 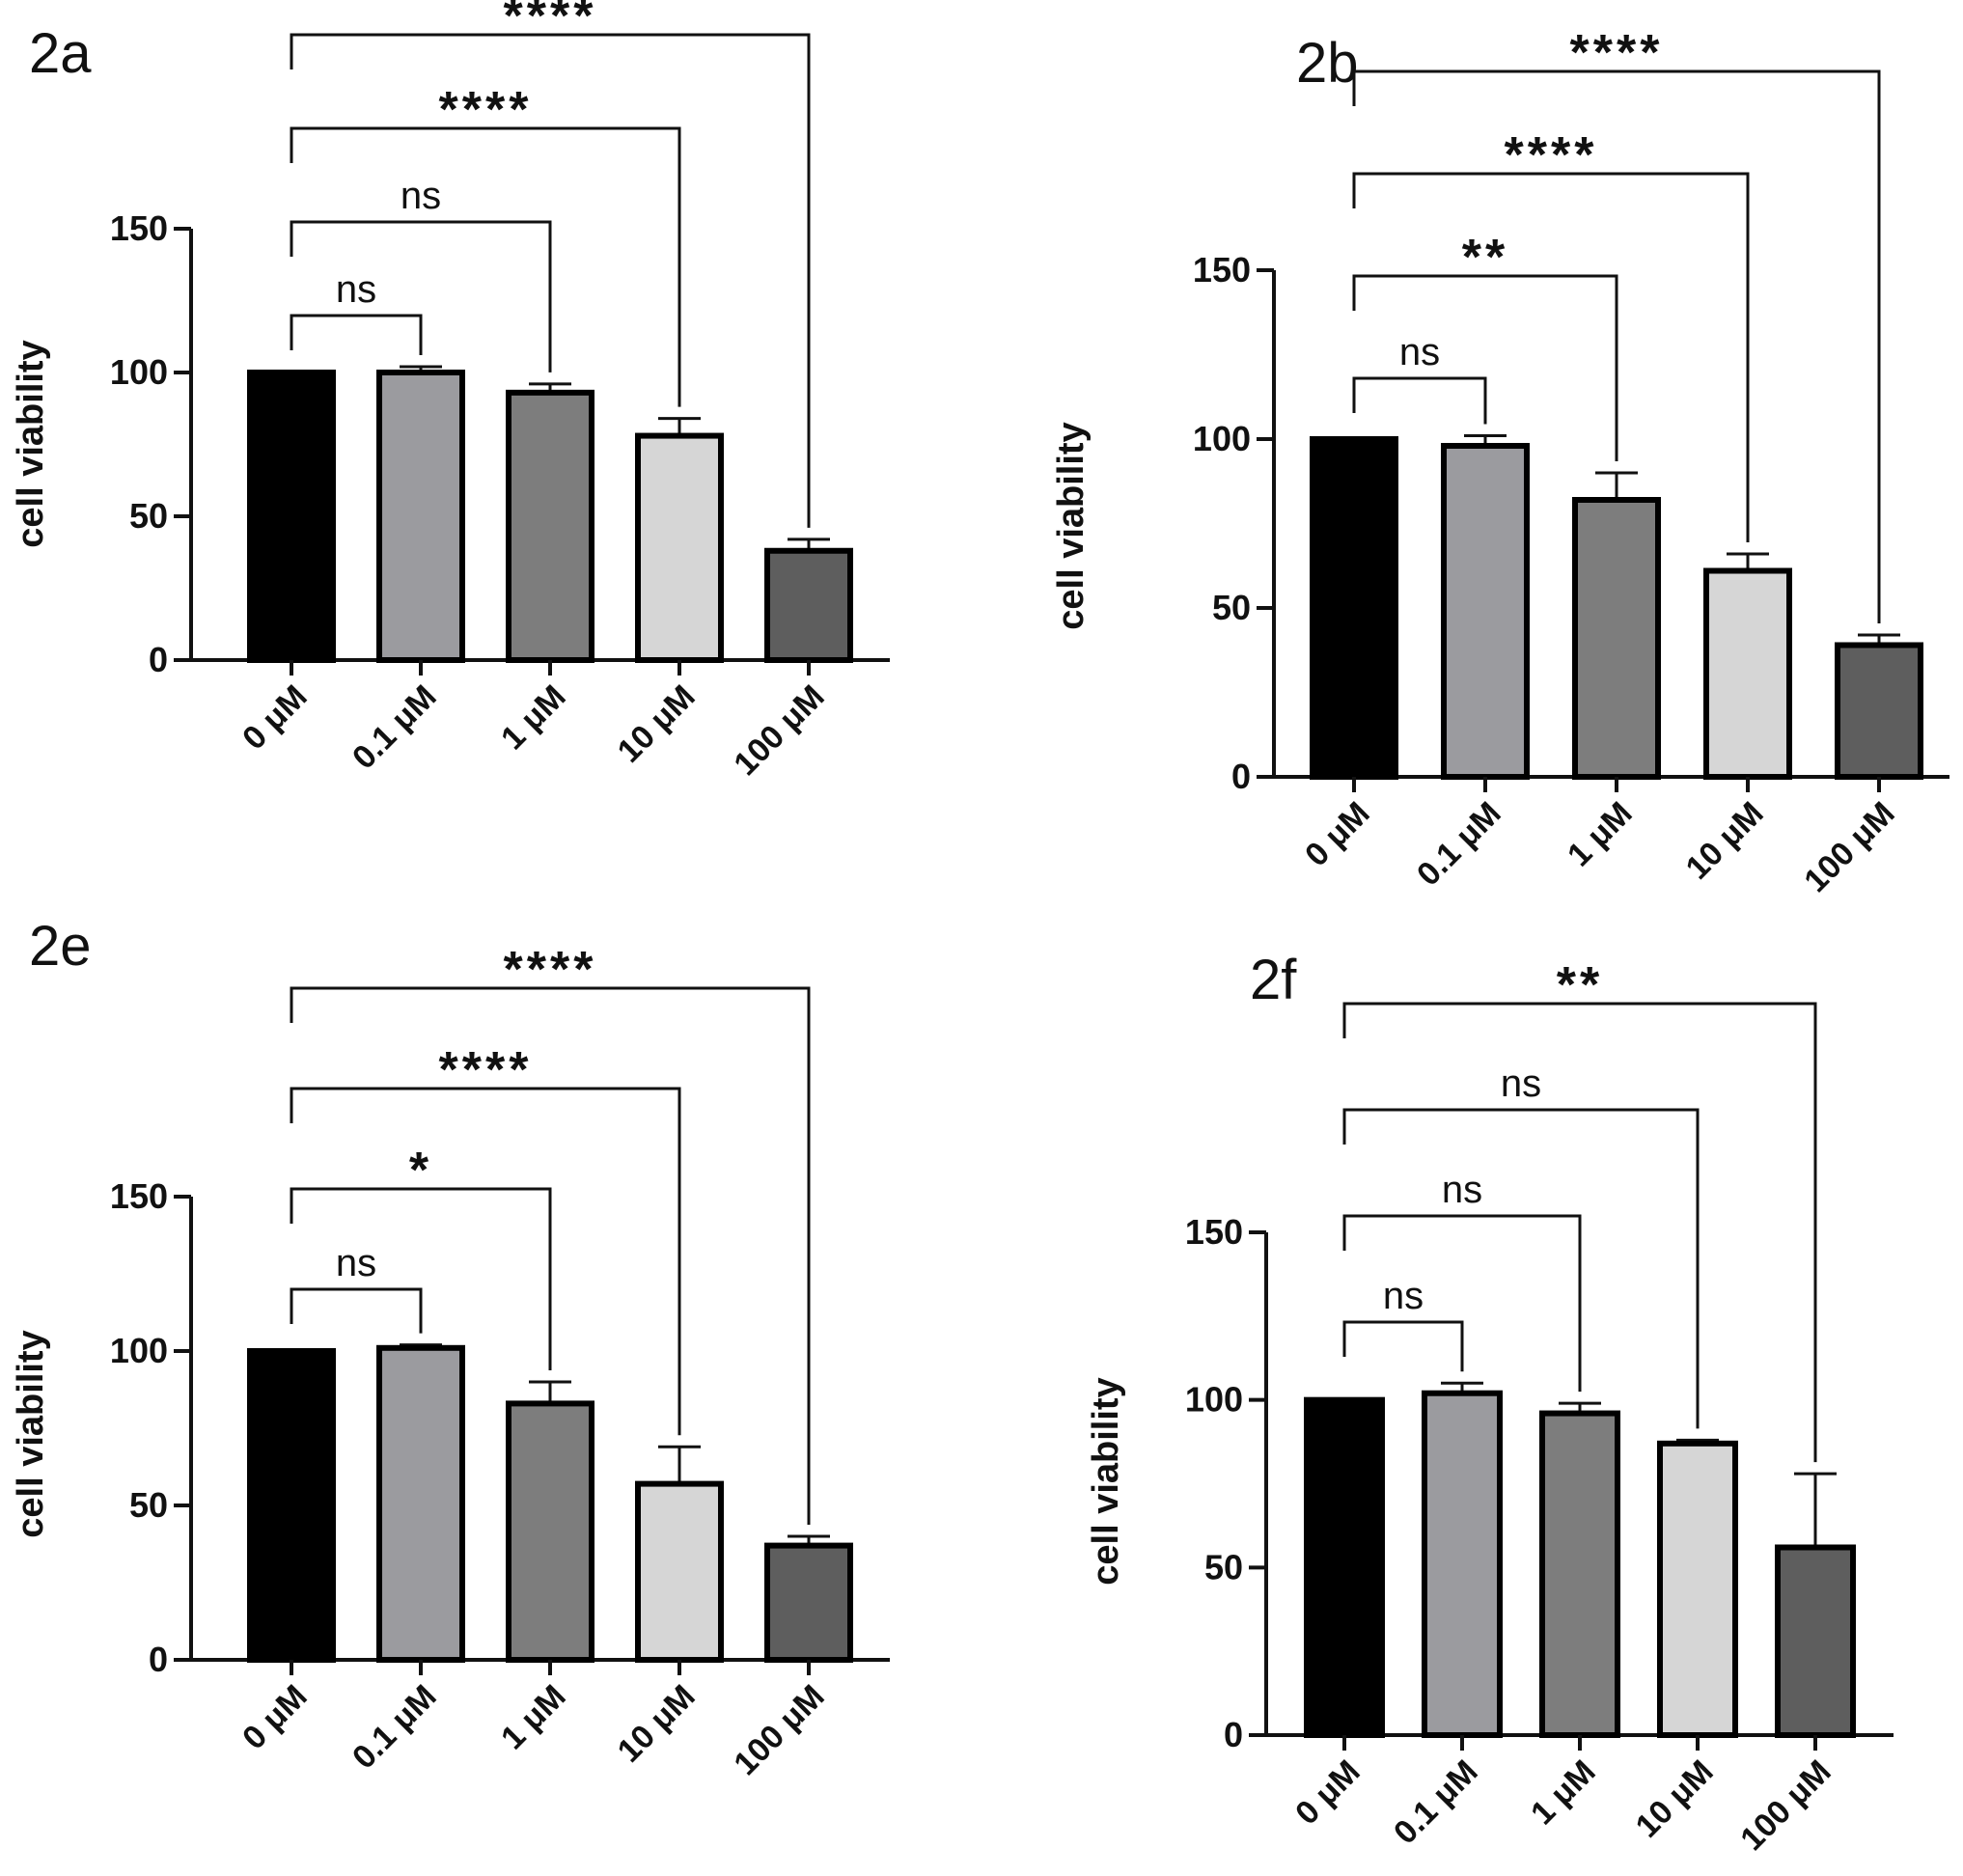 I want to click on panel-label: 2e, so click(x=60, y=946).